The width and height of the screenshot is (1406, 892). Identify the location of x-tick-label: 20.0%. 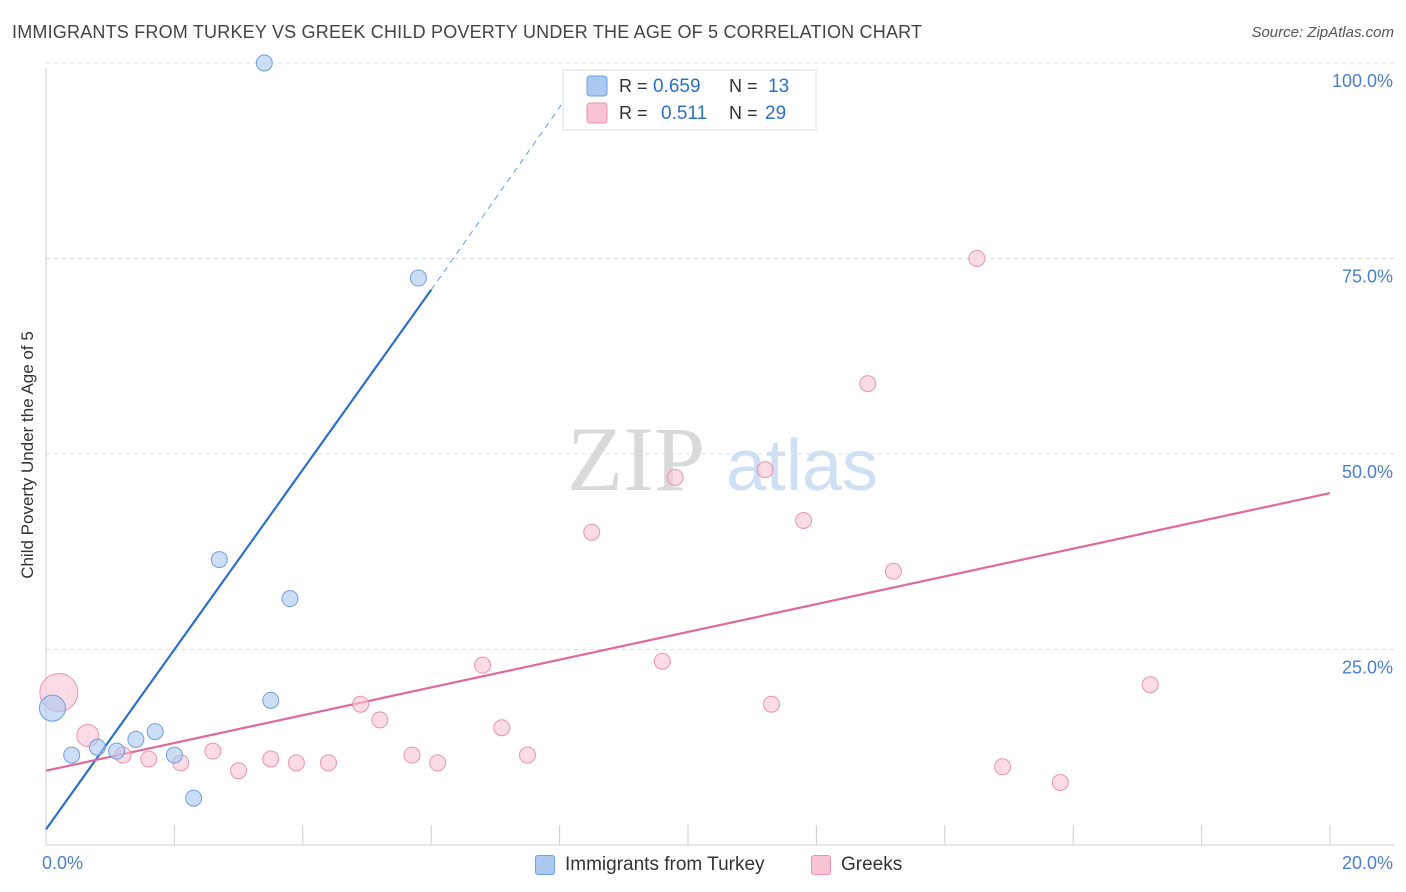
(1367, 863).